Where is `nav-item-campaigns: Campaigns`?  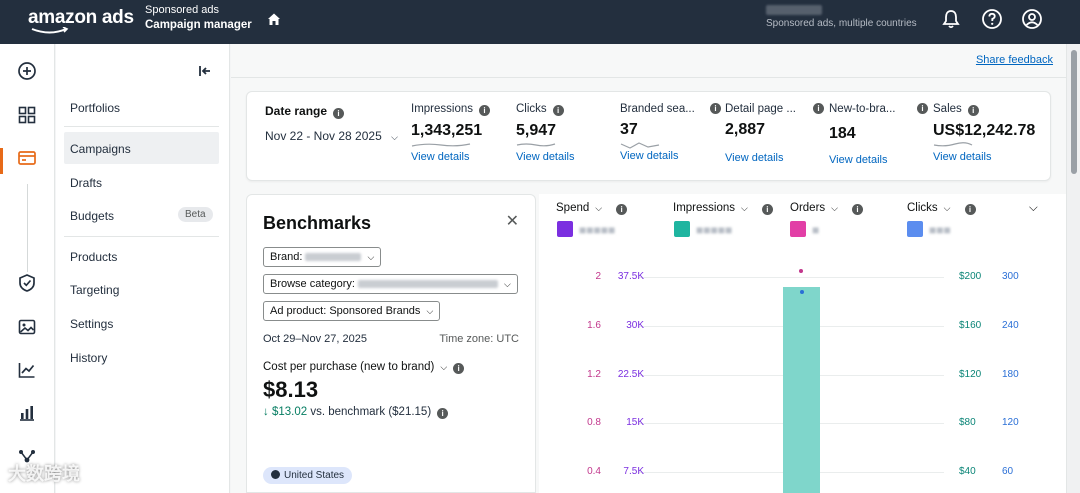
nav-item-campaigns: Campaigns is located at coordinates (100, 149).